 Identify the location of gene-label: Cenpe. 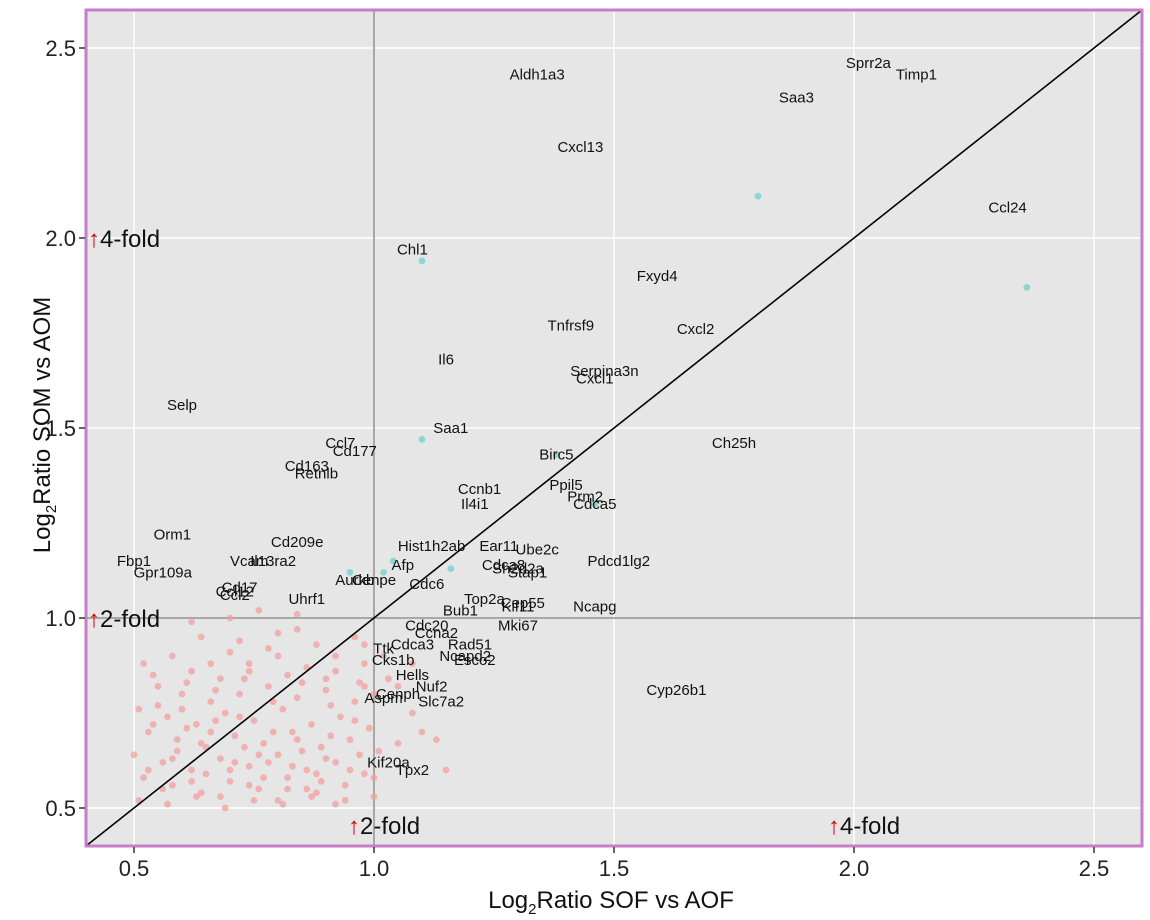
(374, 580).